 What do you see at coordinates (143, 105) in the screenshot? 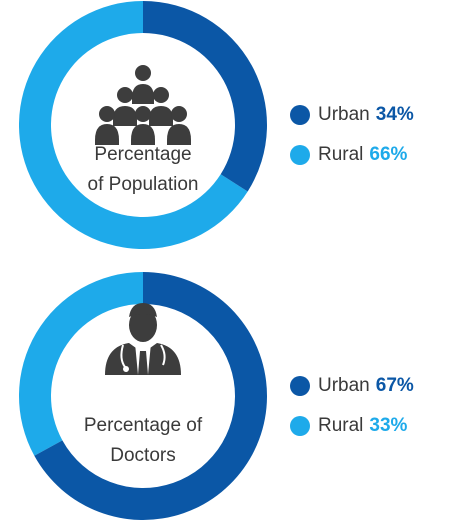
I see `people-icon` at bounding box center [143, 105].